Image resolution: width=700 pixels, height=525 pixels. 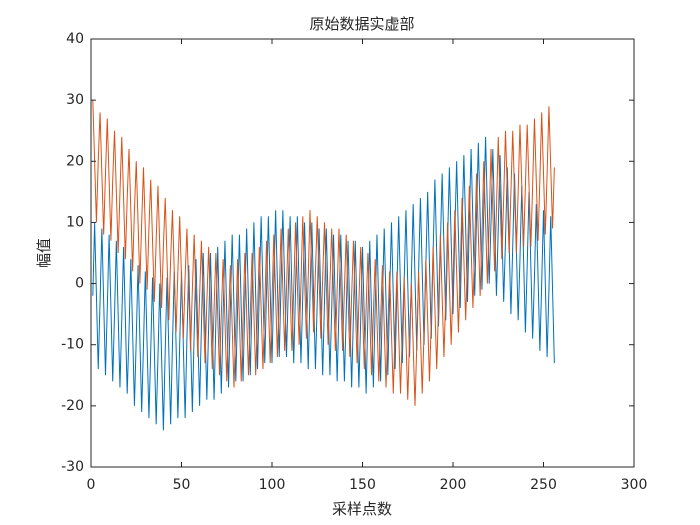 I want to click on y-tick-label: -20, so click(x=72, y=406).